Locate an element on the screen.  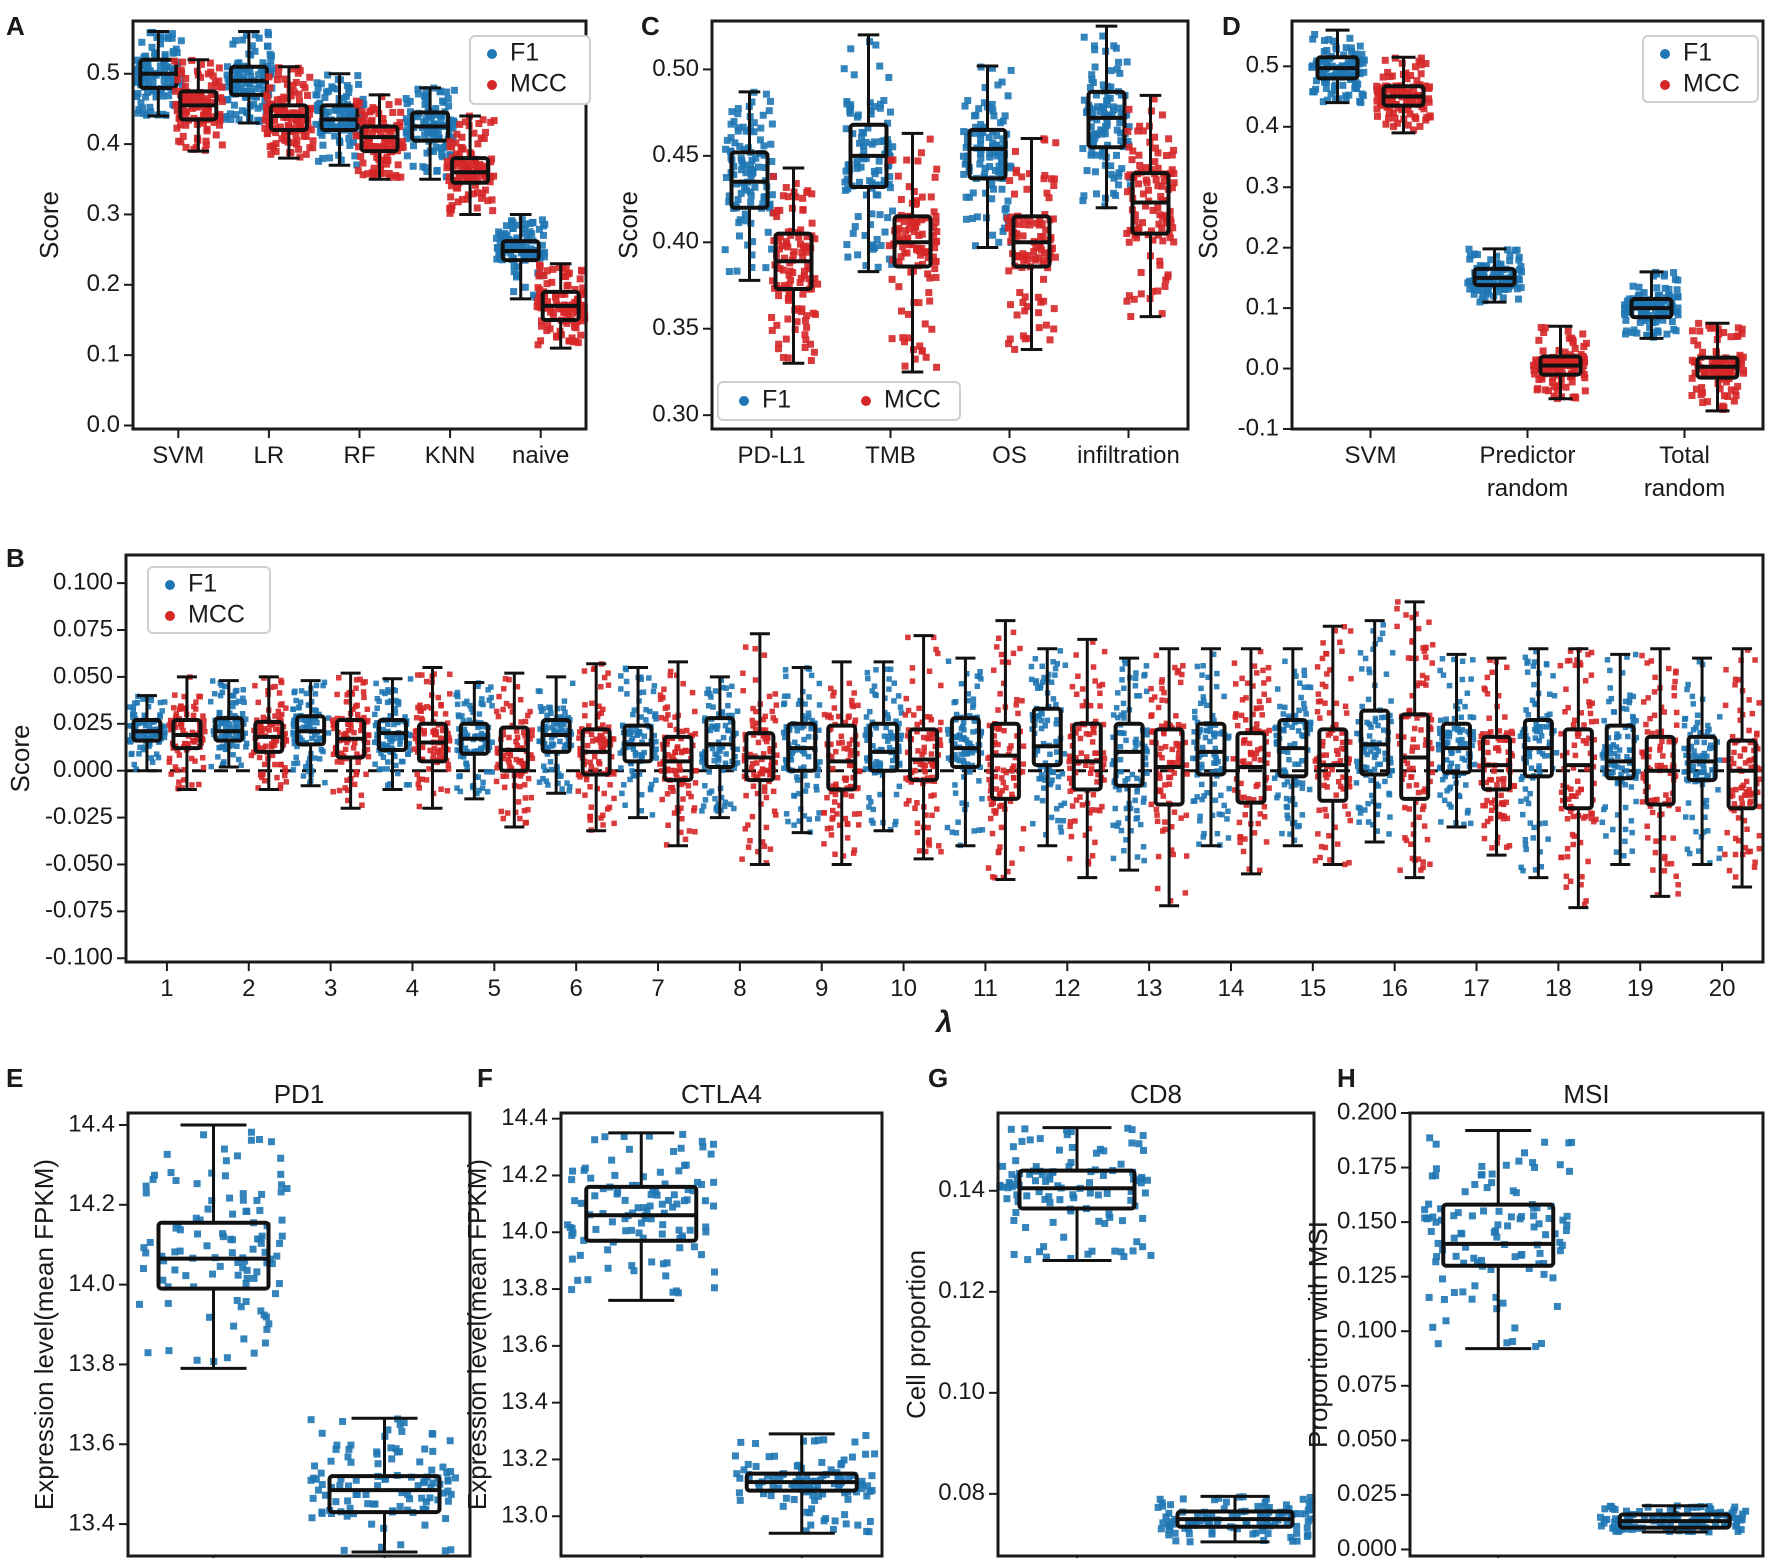
y-tick-label: 0.2 is located at coordinates (1262, 246).